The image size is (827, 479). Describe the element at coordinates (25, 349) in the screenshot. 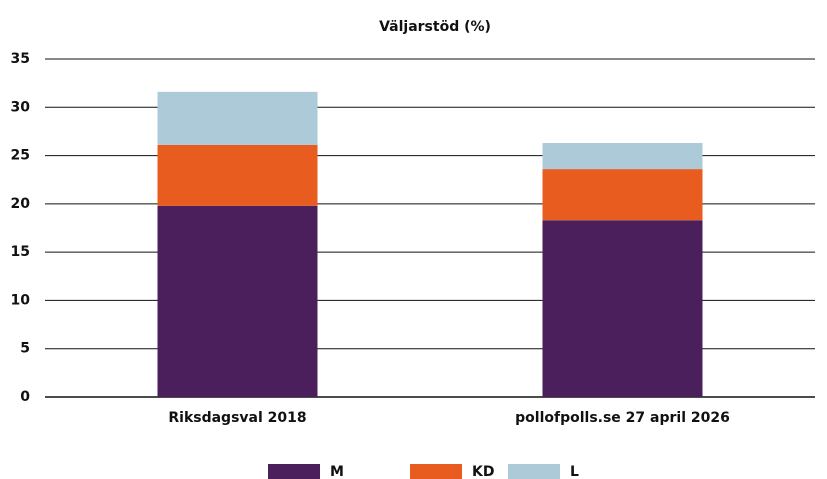

I see `y-tick-label: 5` at that location.